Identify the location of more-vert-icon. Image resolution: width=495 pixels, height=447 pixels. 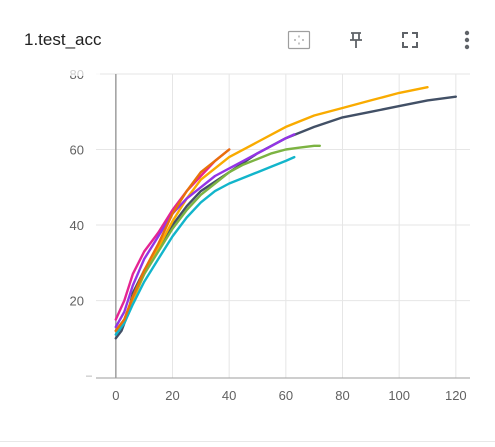
(467, 40).